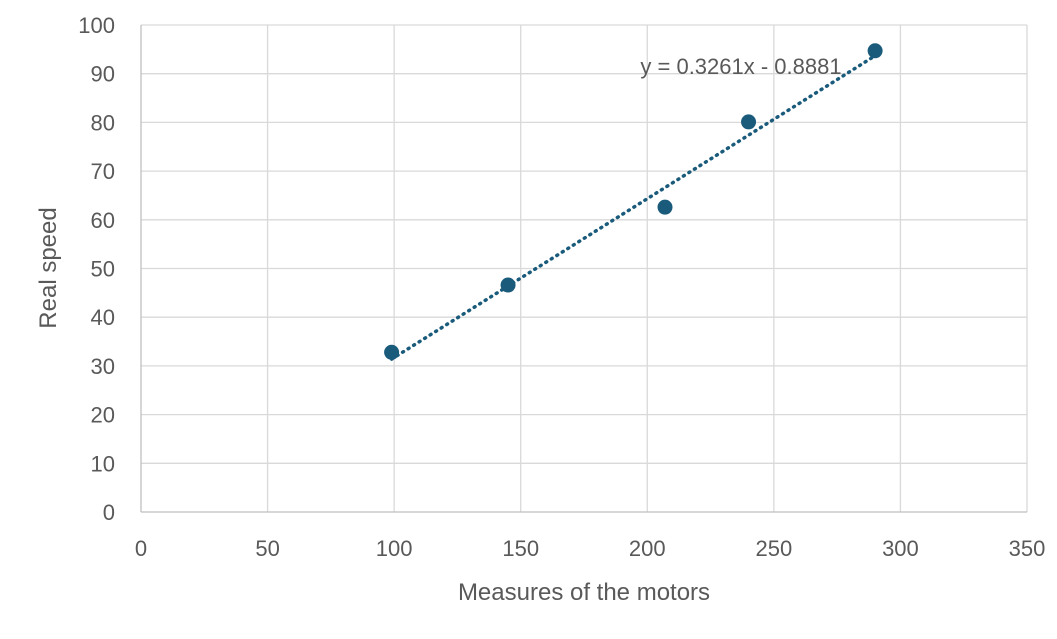  I want to click on y-tick-label: 60, so click(103, 220).